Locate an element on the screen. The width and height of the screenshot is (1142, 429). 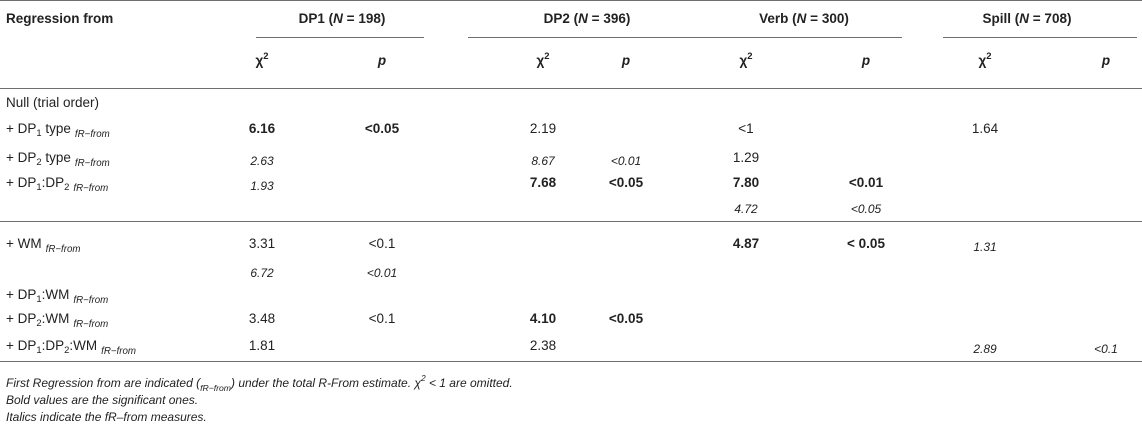
table-cell: 7.80 is located at coordinates (746, 182).